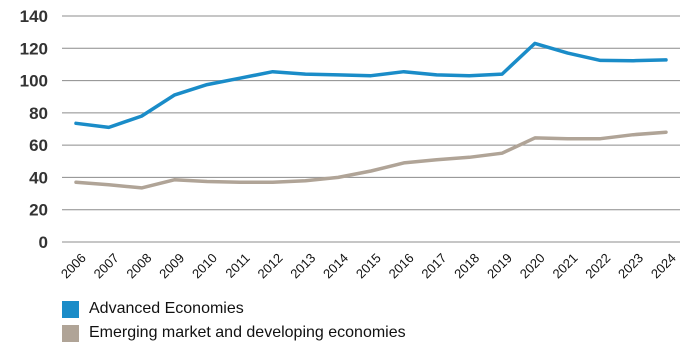 Image resolution: width=688 pixels, height=351 pixels. What do you see at coordinates (171, 265) in the screenshot?
I see `x-tick-label-2009: 2009` at bounding box center [171, 265].